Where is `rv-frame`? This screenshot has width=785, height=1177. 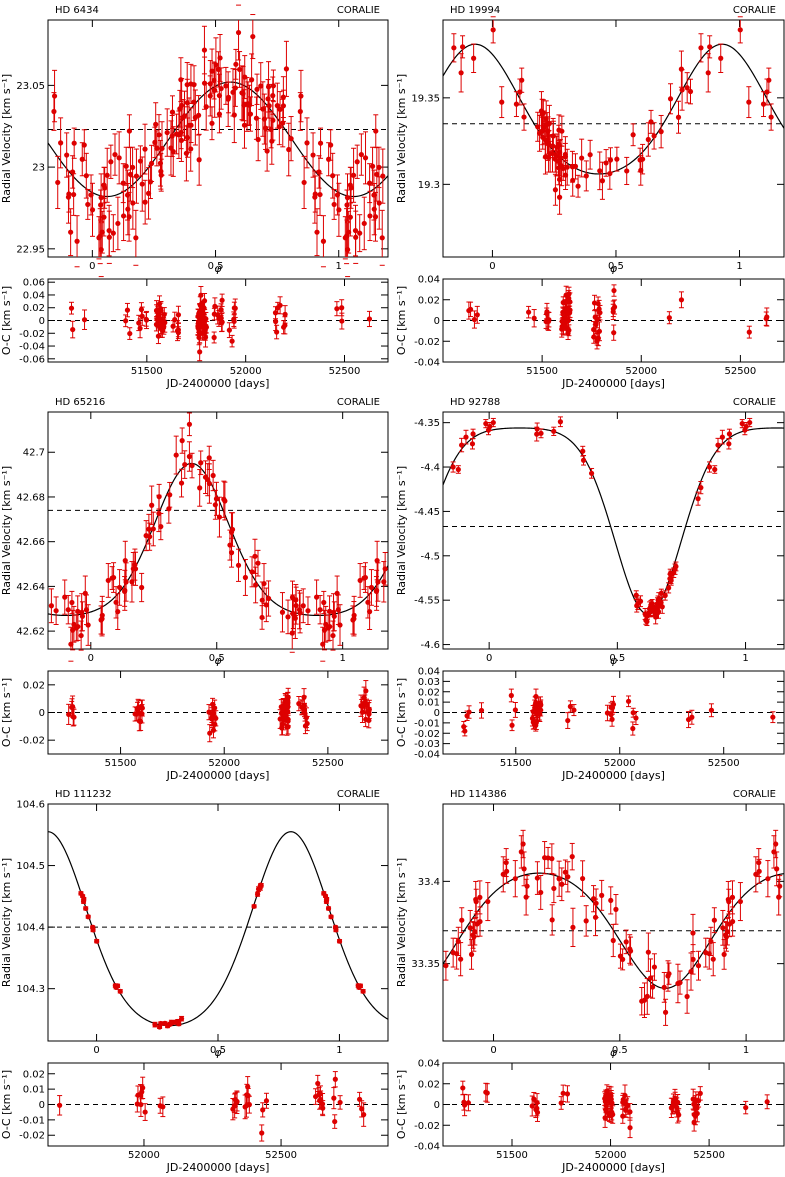
rv-frame is located at coordinates (613, 138).